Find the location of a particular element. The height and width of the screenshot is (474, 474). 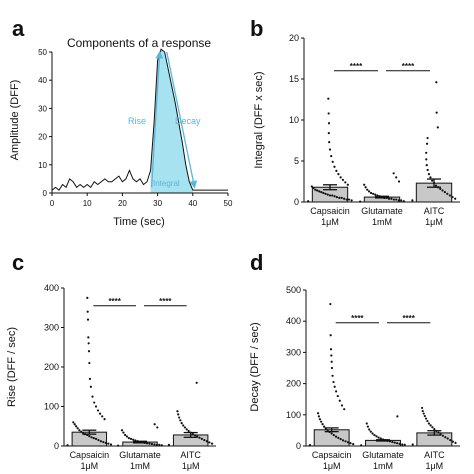

y-tick-label: 30 is located at coordinates (42, 108).